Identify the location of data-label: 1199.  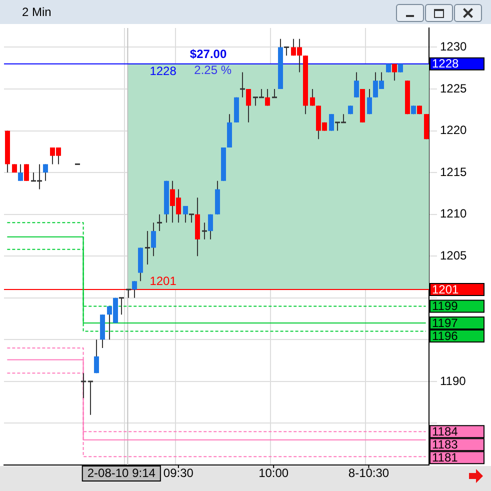
(445, 306).